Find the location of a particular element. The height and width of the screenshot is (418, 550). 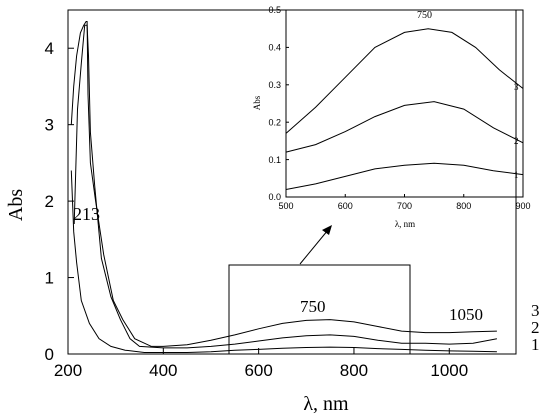

inset-annotation-750: 750 is located at coordinates (424, 15).